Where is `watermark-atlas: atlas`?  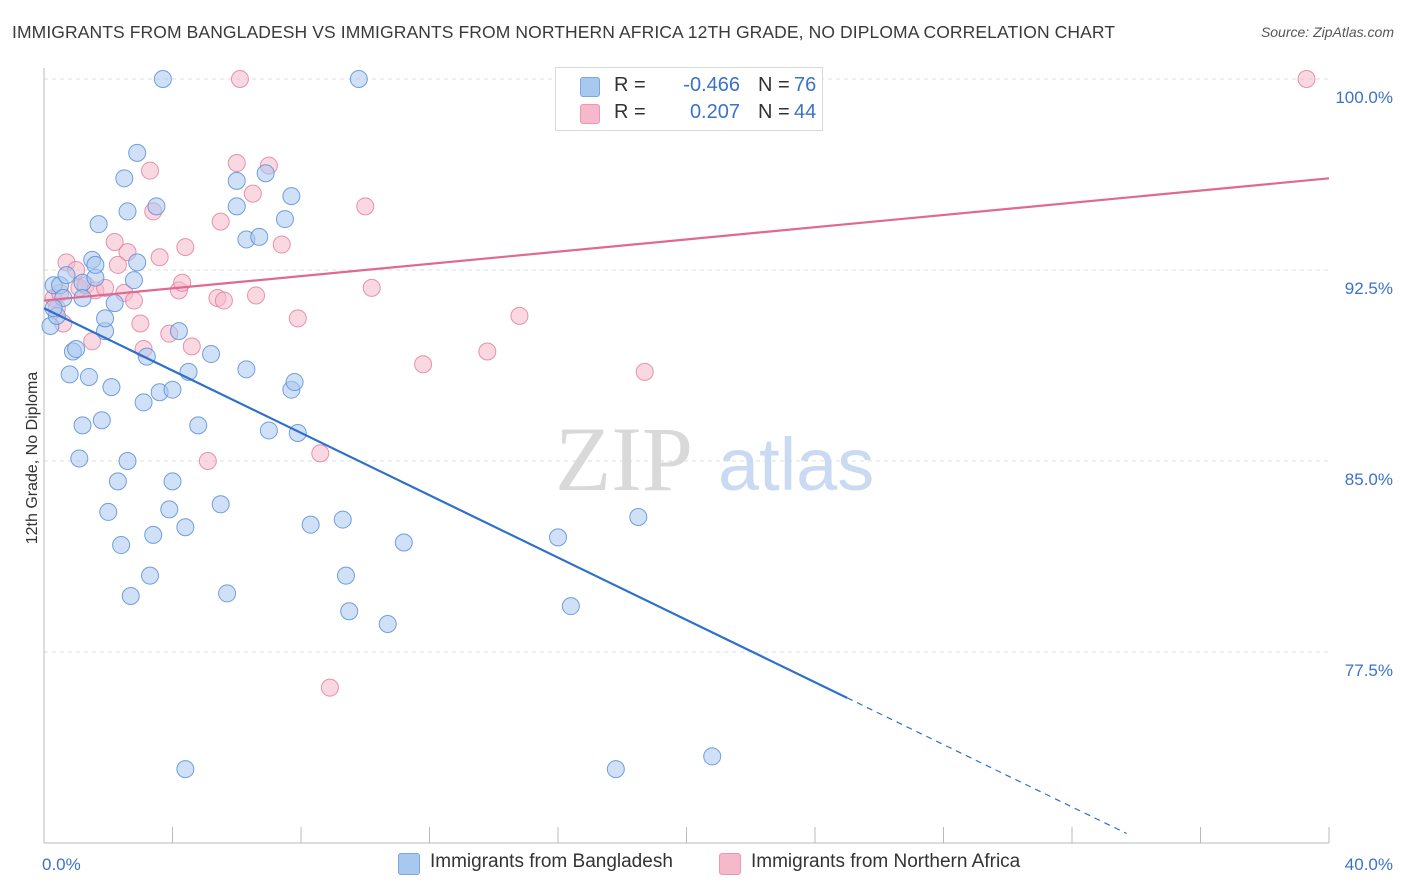
watermark-atlas: atlas is located at coordinates (796, 464).